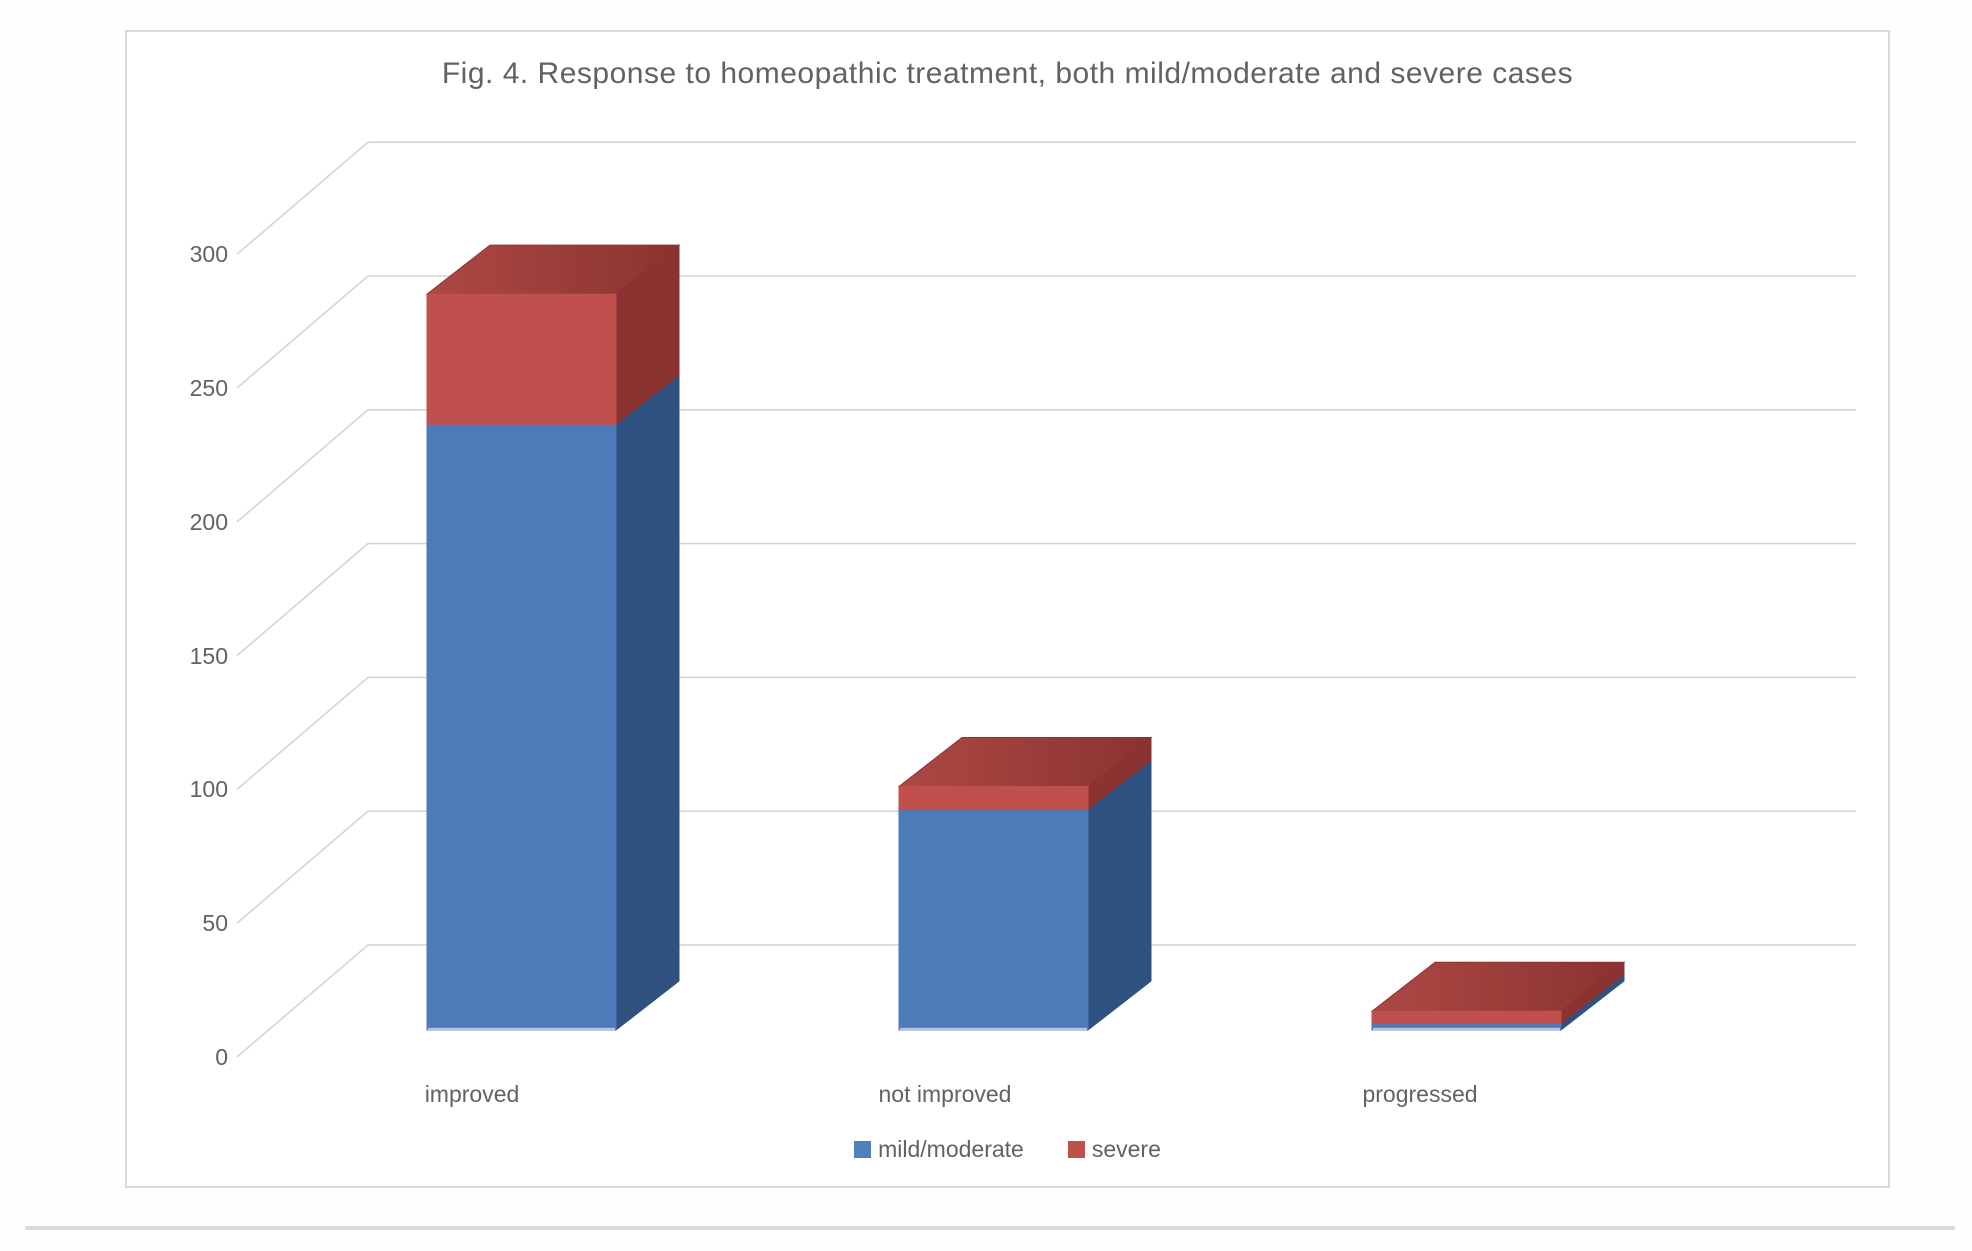 This screenshot has width=1972, height=1251. Describe the element at coordinates (945, 1094) in the screenshot. I see `category-label-not-improved: not improved` at that location.